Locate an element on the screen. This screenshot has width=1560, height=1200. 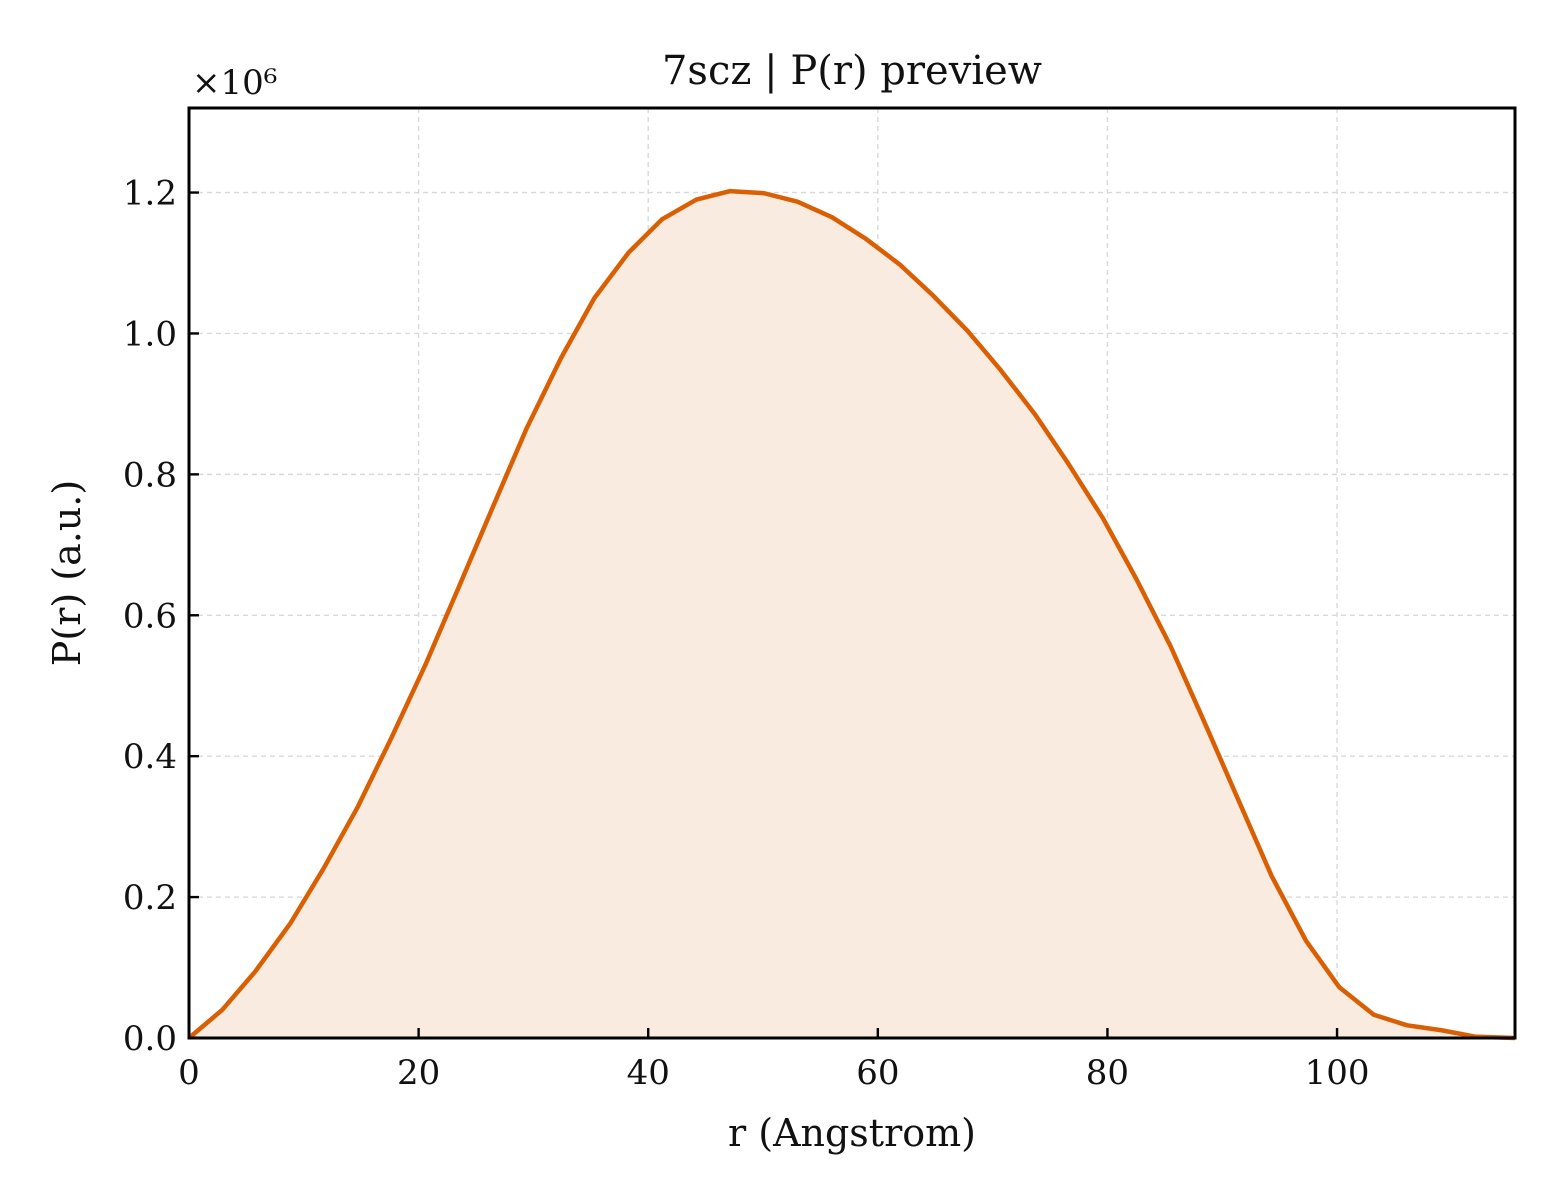
y-tick-label: 0.2 is located at coordinates (150, 898).